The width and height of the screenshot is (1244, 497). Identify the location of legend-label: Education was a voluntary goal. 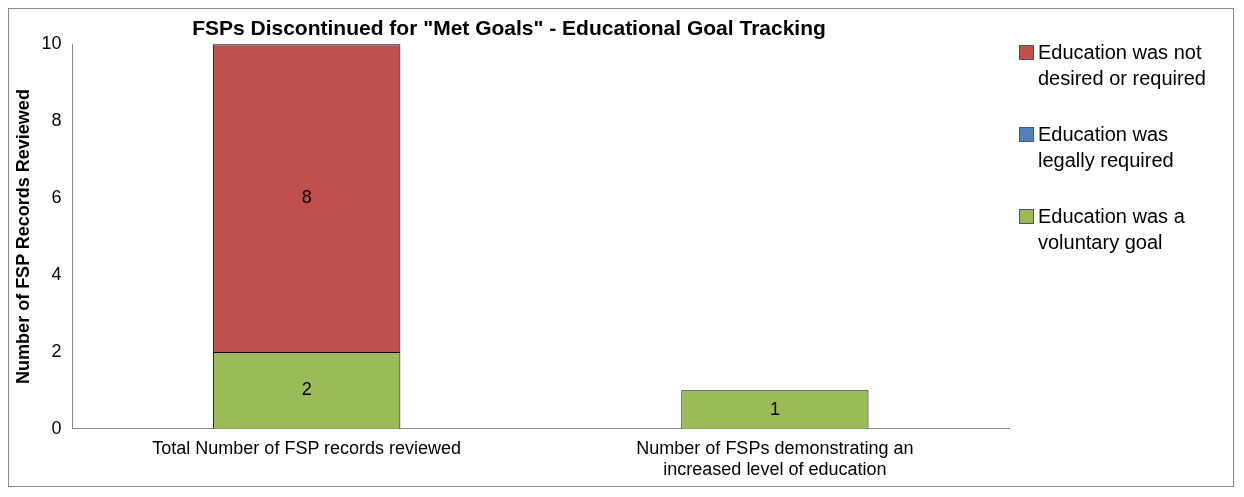
(1112, 229).